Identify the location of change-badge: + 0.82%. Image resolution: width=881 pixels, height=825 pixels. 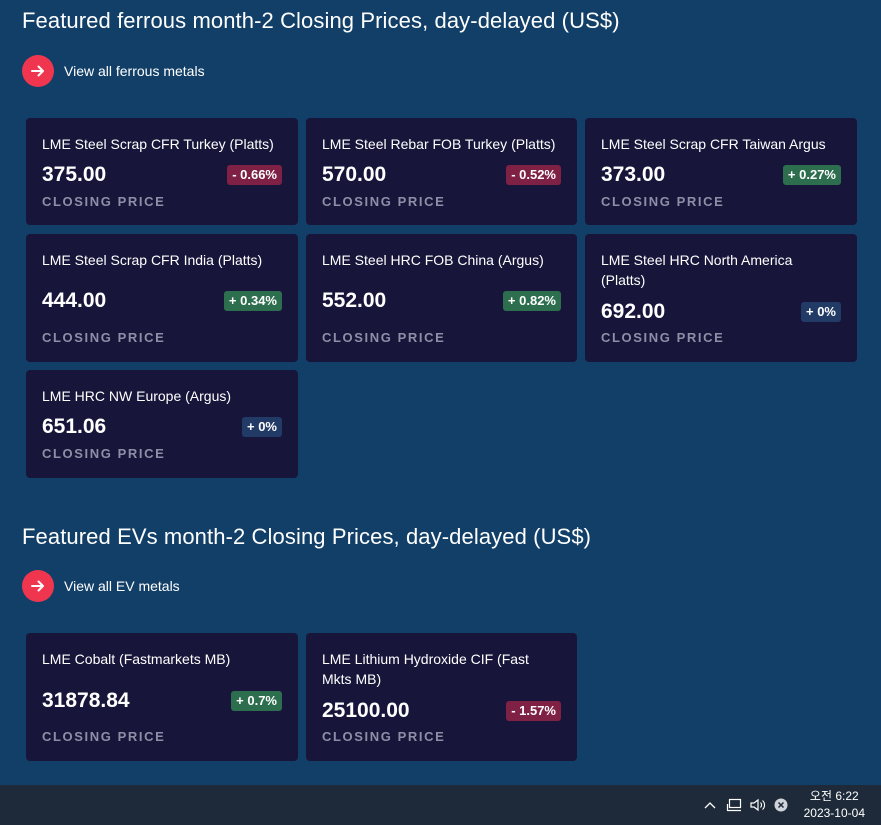
(531, 301).